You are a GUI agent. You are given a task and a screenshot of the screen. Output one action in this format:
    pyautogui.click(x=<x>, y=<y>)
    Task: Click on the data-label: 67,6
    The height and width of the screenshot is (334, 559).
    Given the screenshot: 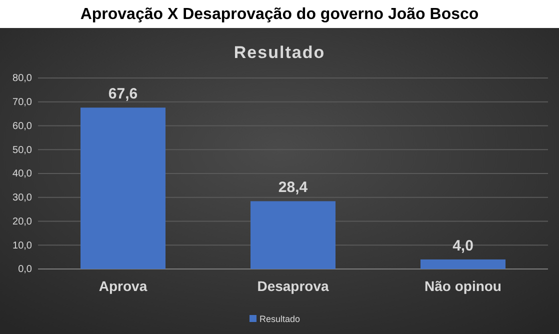 What is the action you would take?
    pyautogui.click(x=123, y=94)
    